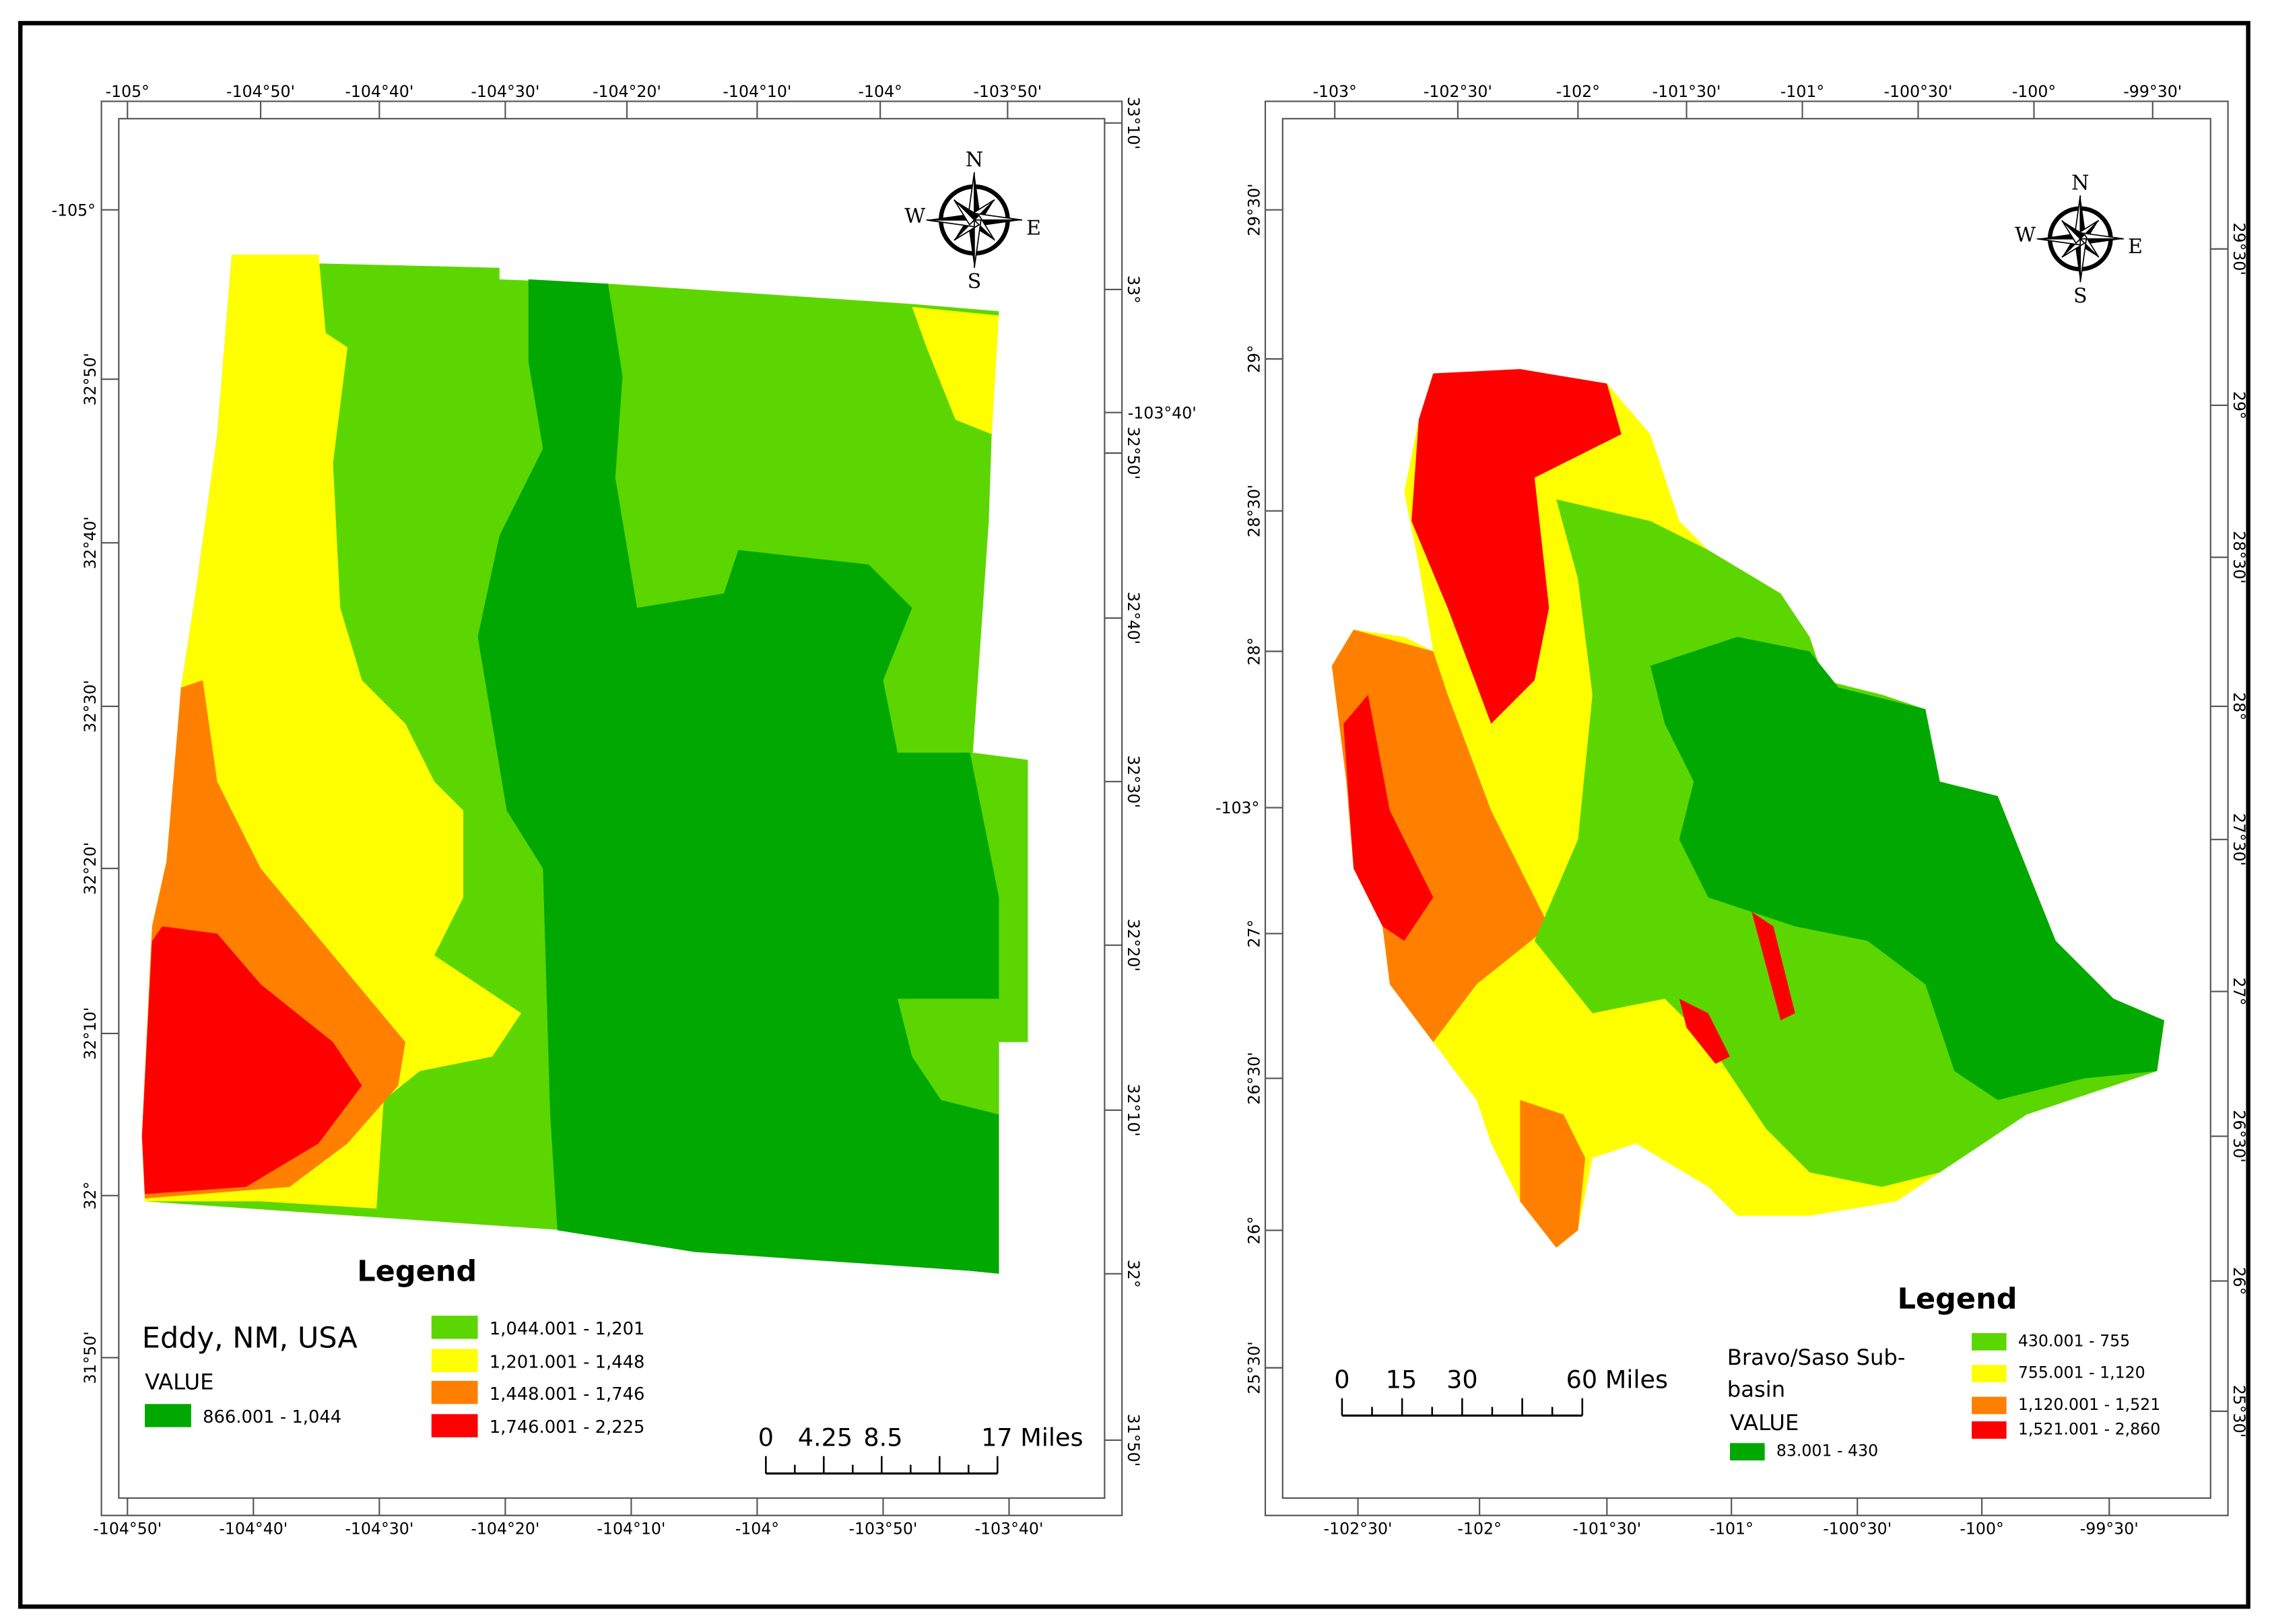 The height and width of the screenshot is (1624, 2270). What do you see at coordinates (2074, 1340) in the screenshot?
I see `legend-label: 430.001 - 755` at bounding box center [2074, 1340].